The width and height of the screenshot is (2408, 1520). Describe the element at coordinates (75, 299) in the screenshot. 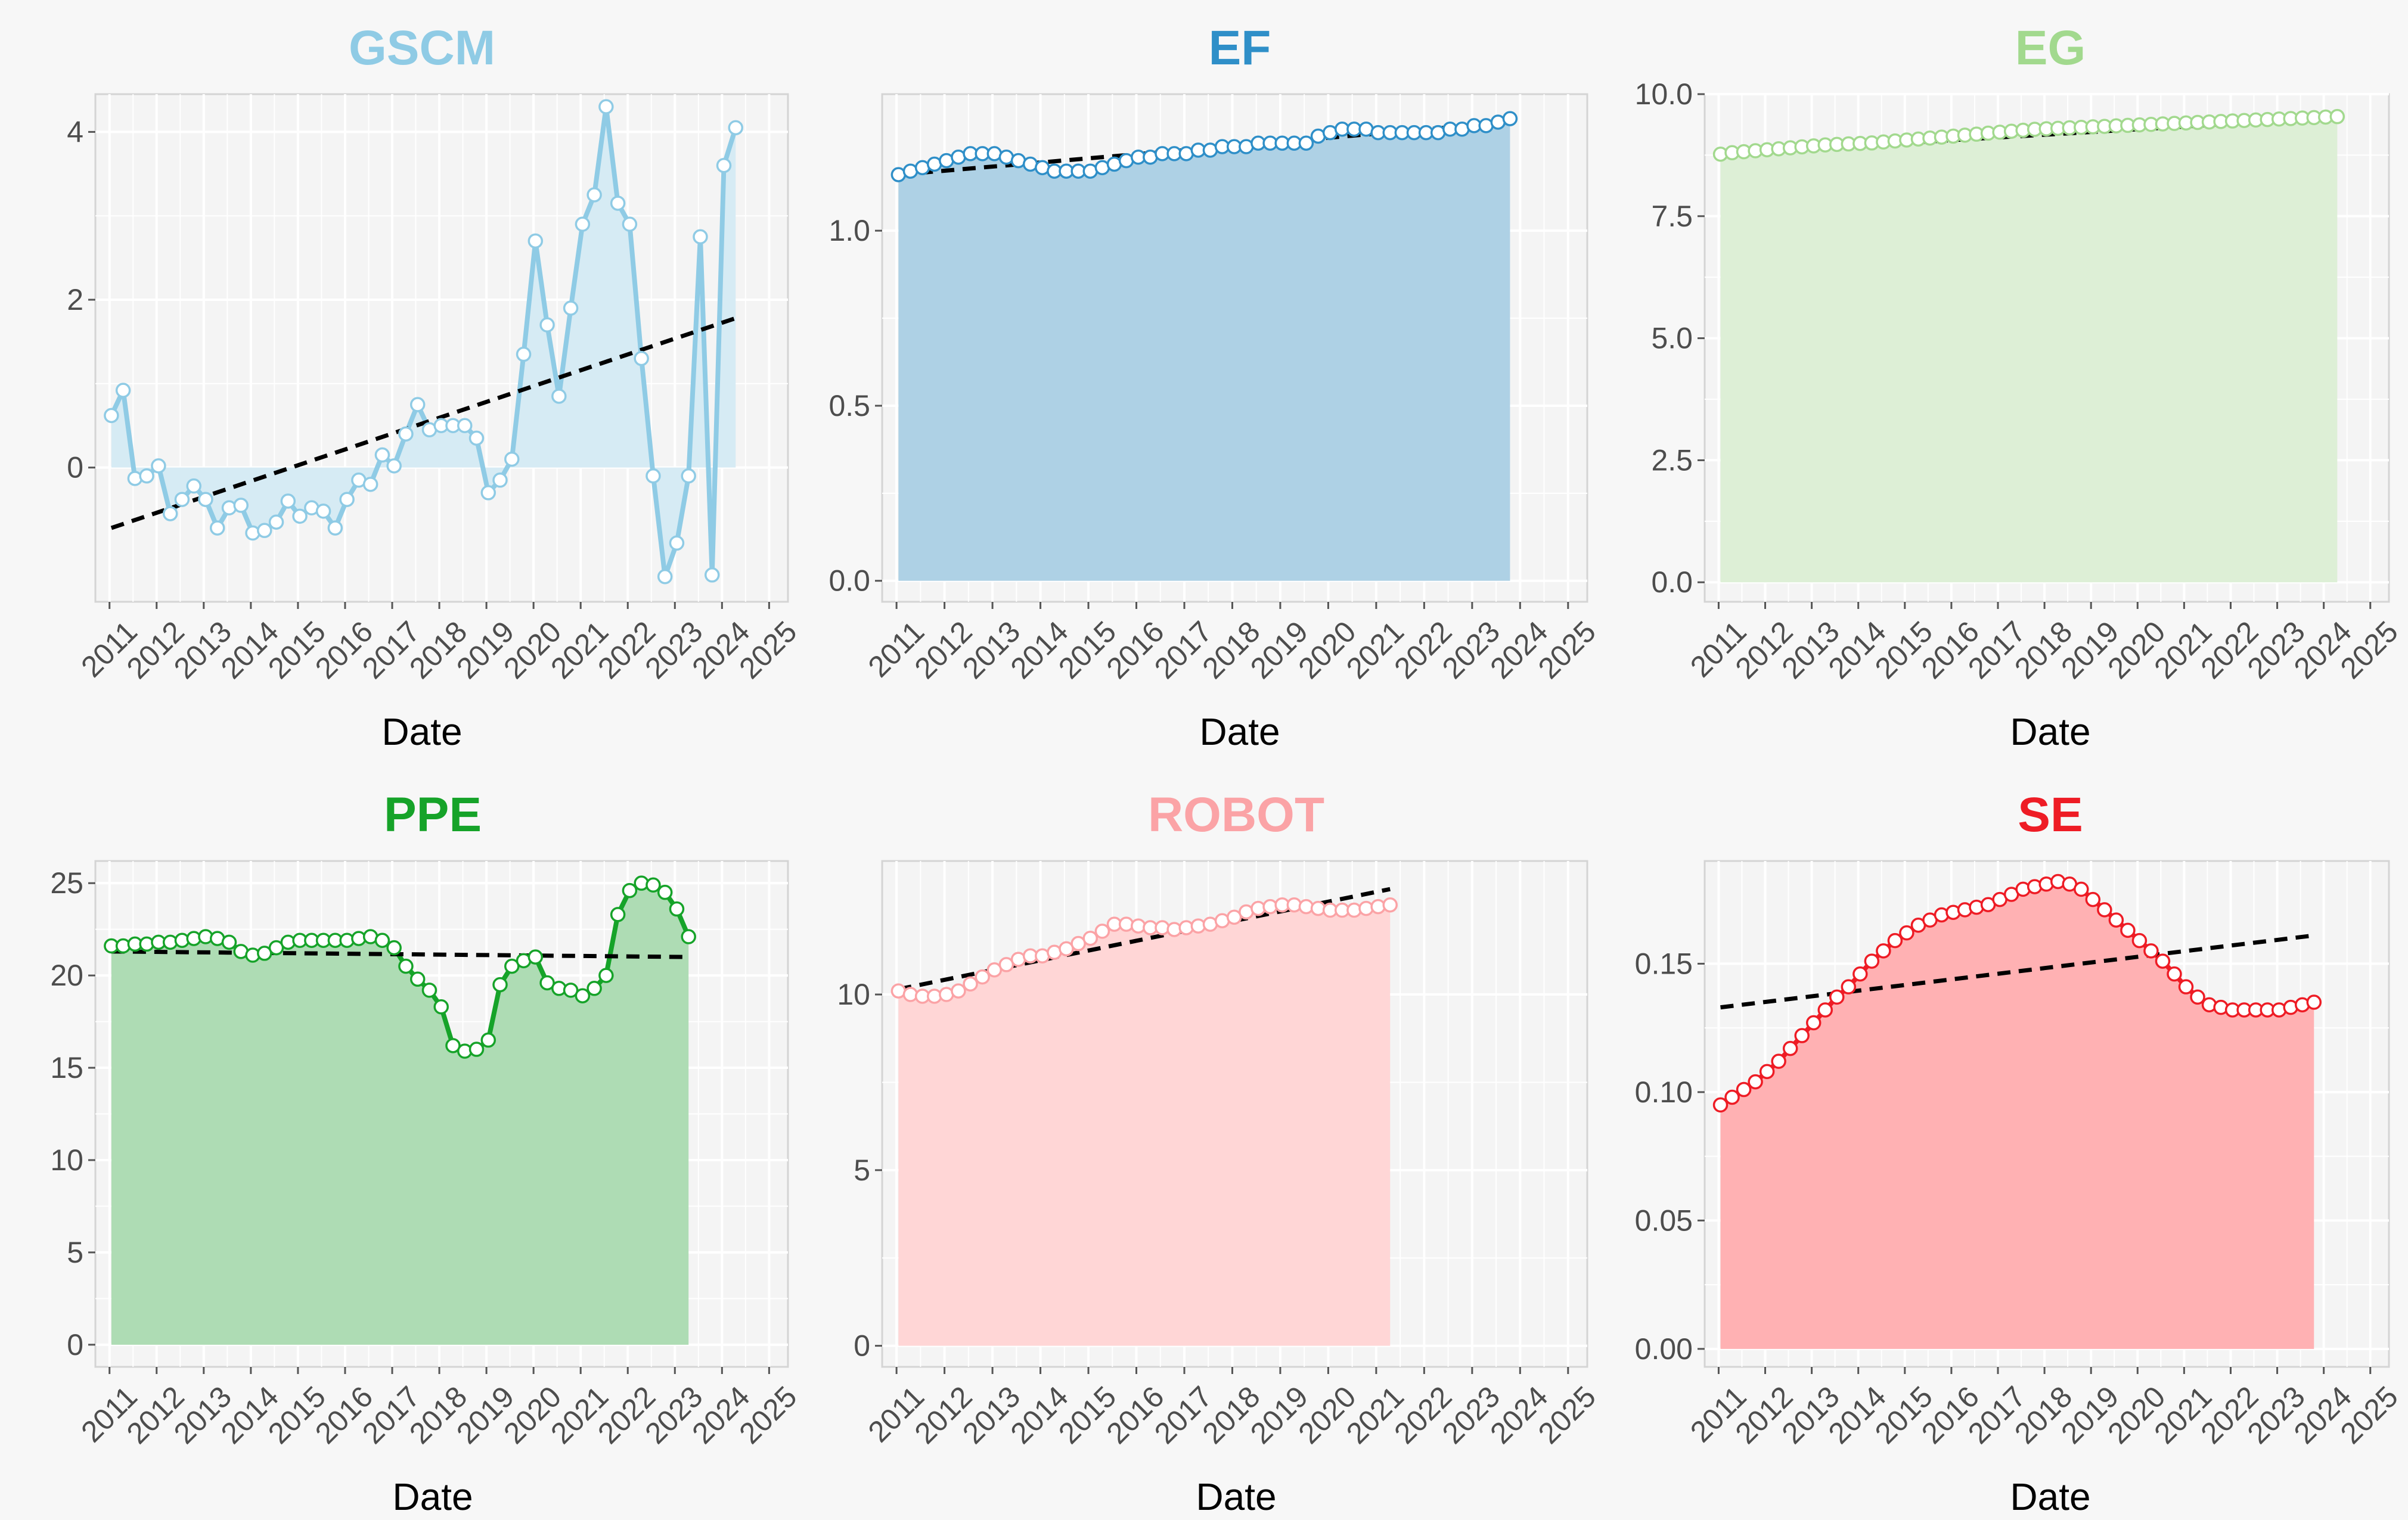

I see `y-tick-label: 2` at that location.